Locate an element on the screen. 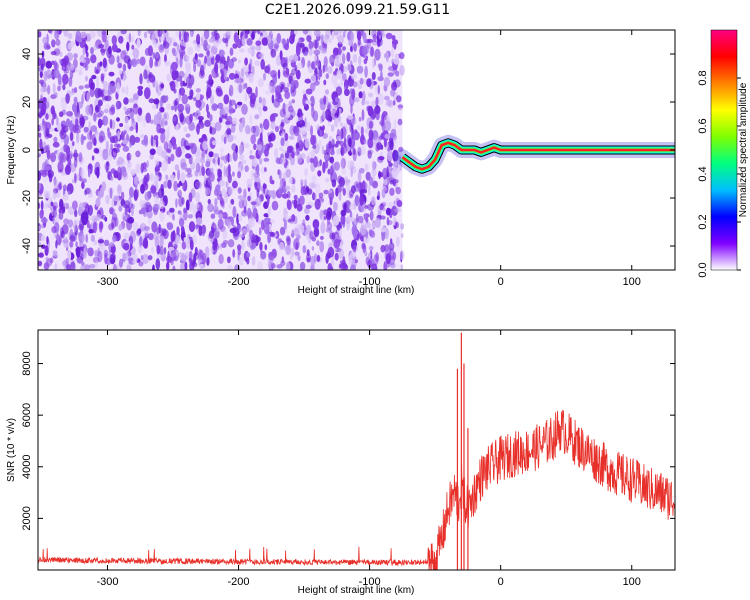 This screenshot has height=600, width=750. colorbar-tick-label: 0.6 is located at coordinates (703, 125).